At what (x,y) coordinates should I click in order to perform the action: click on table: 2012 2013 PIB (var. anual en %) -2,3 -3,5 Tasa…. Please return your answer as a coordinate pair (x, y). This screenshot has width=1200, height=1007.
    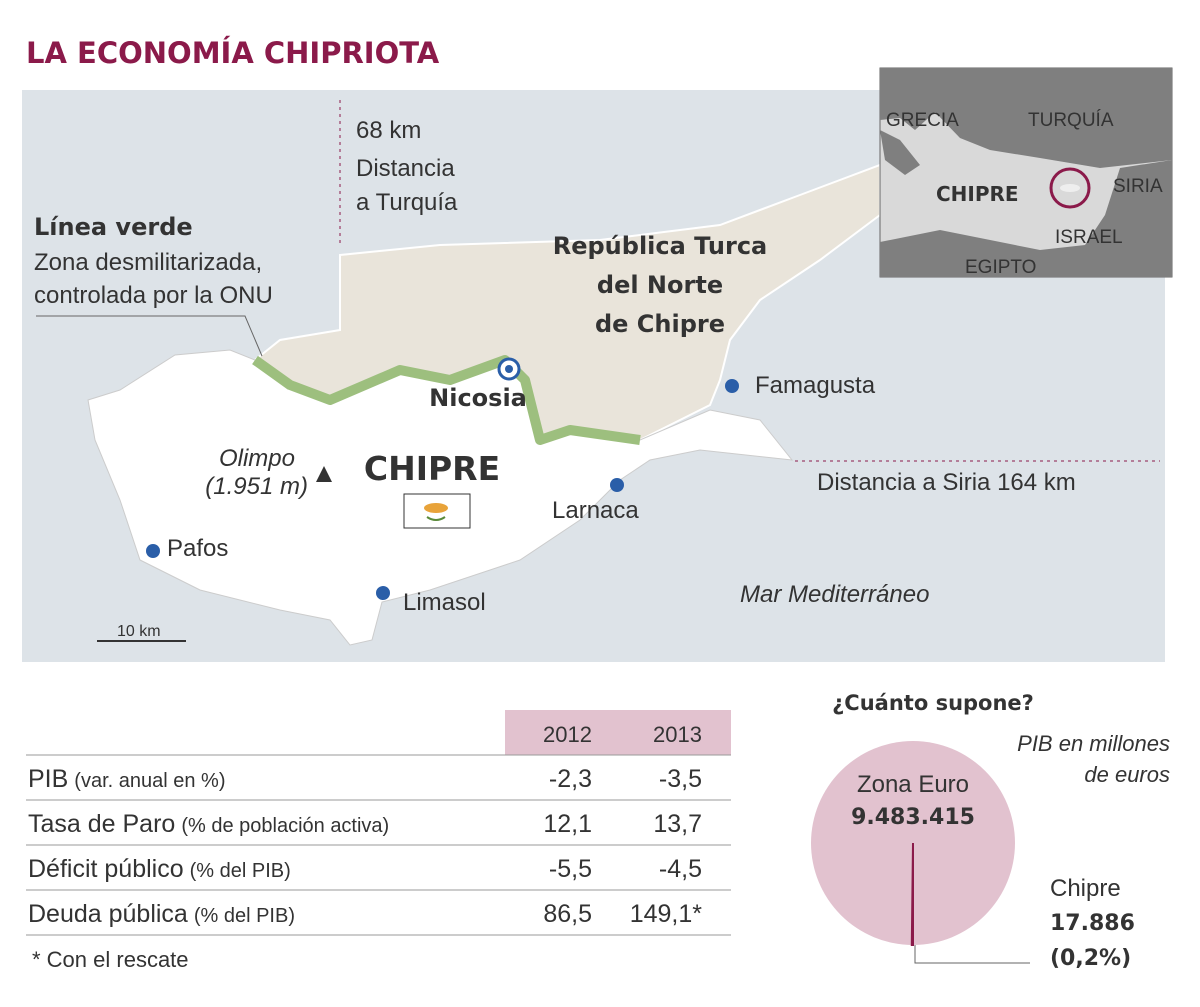
    Looking at the image, I should click on (378, 829).